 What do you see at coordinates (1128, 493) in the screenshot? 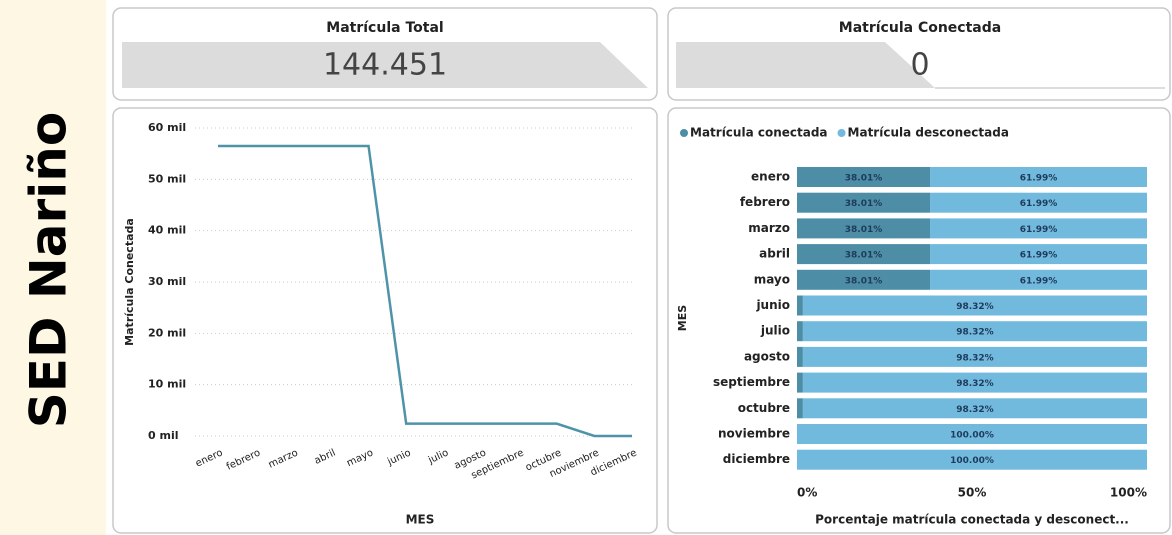
I see `x-tick-label: 100%` at bounding box center [1128, 493].